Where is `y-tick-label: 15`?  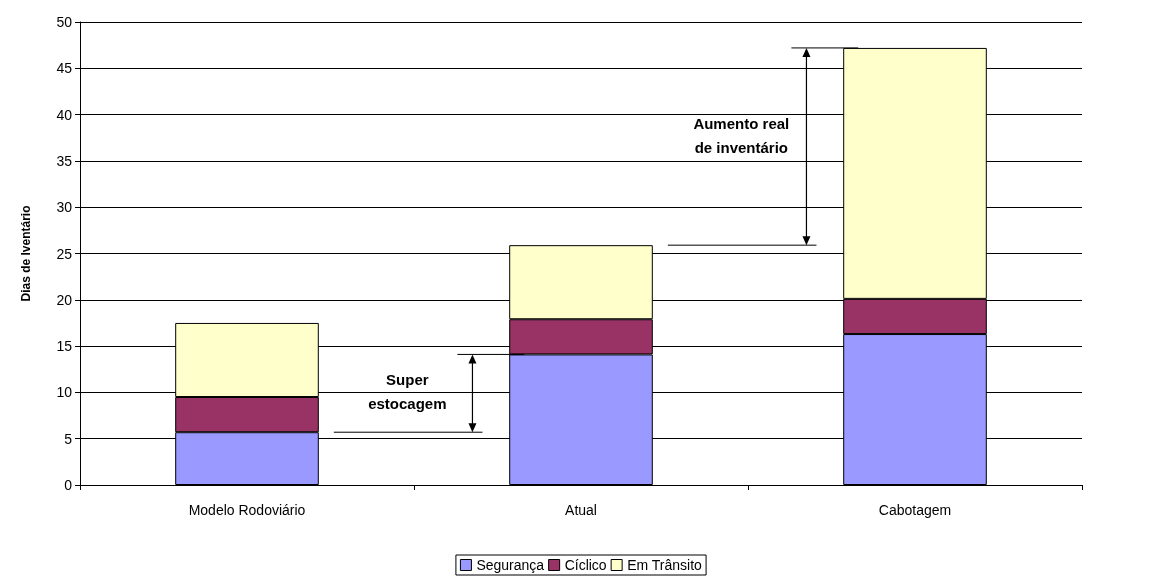 y-tick-label: 15 is located at coordinates (64, 346).